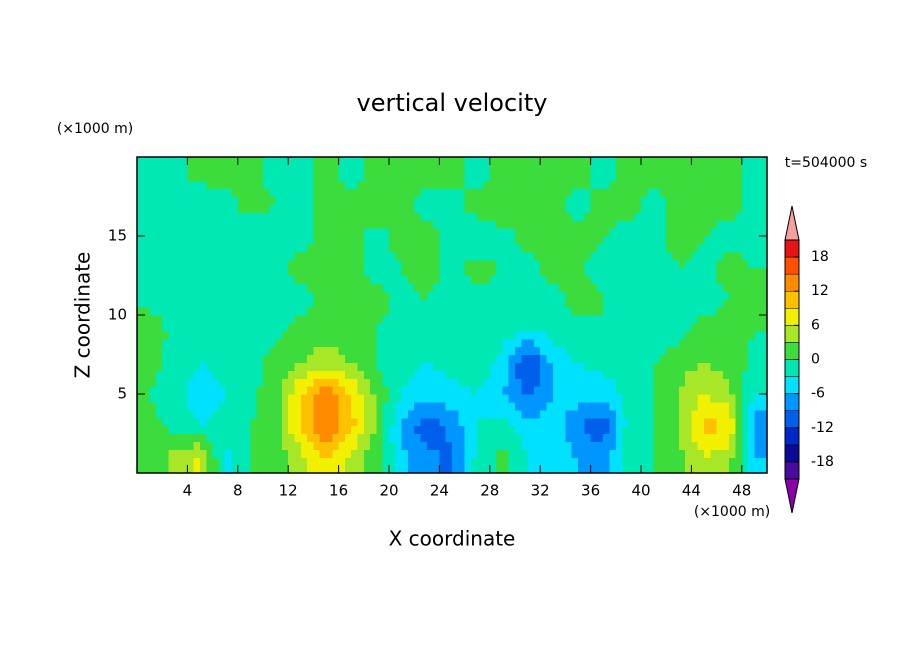 This screenshot has width=904, height=654. What do you see at coordinates (83, 315) in the screenshot?
I see `y-axis-label: Z coordinate` at bounding box center [83, 315].